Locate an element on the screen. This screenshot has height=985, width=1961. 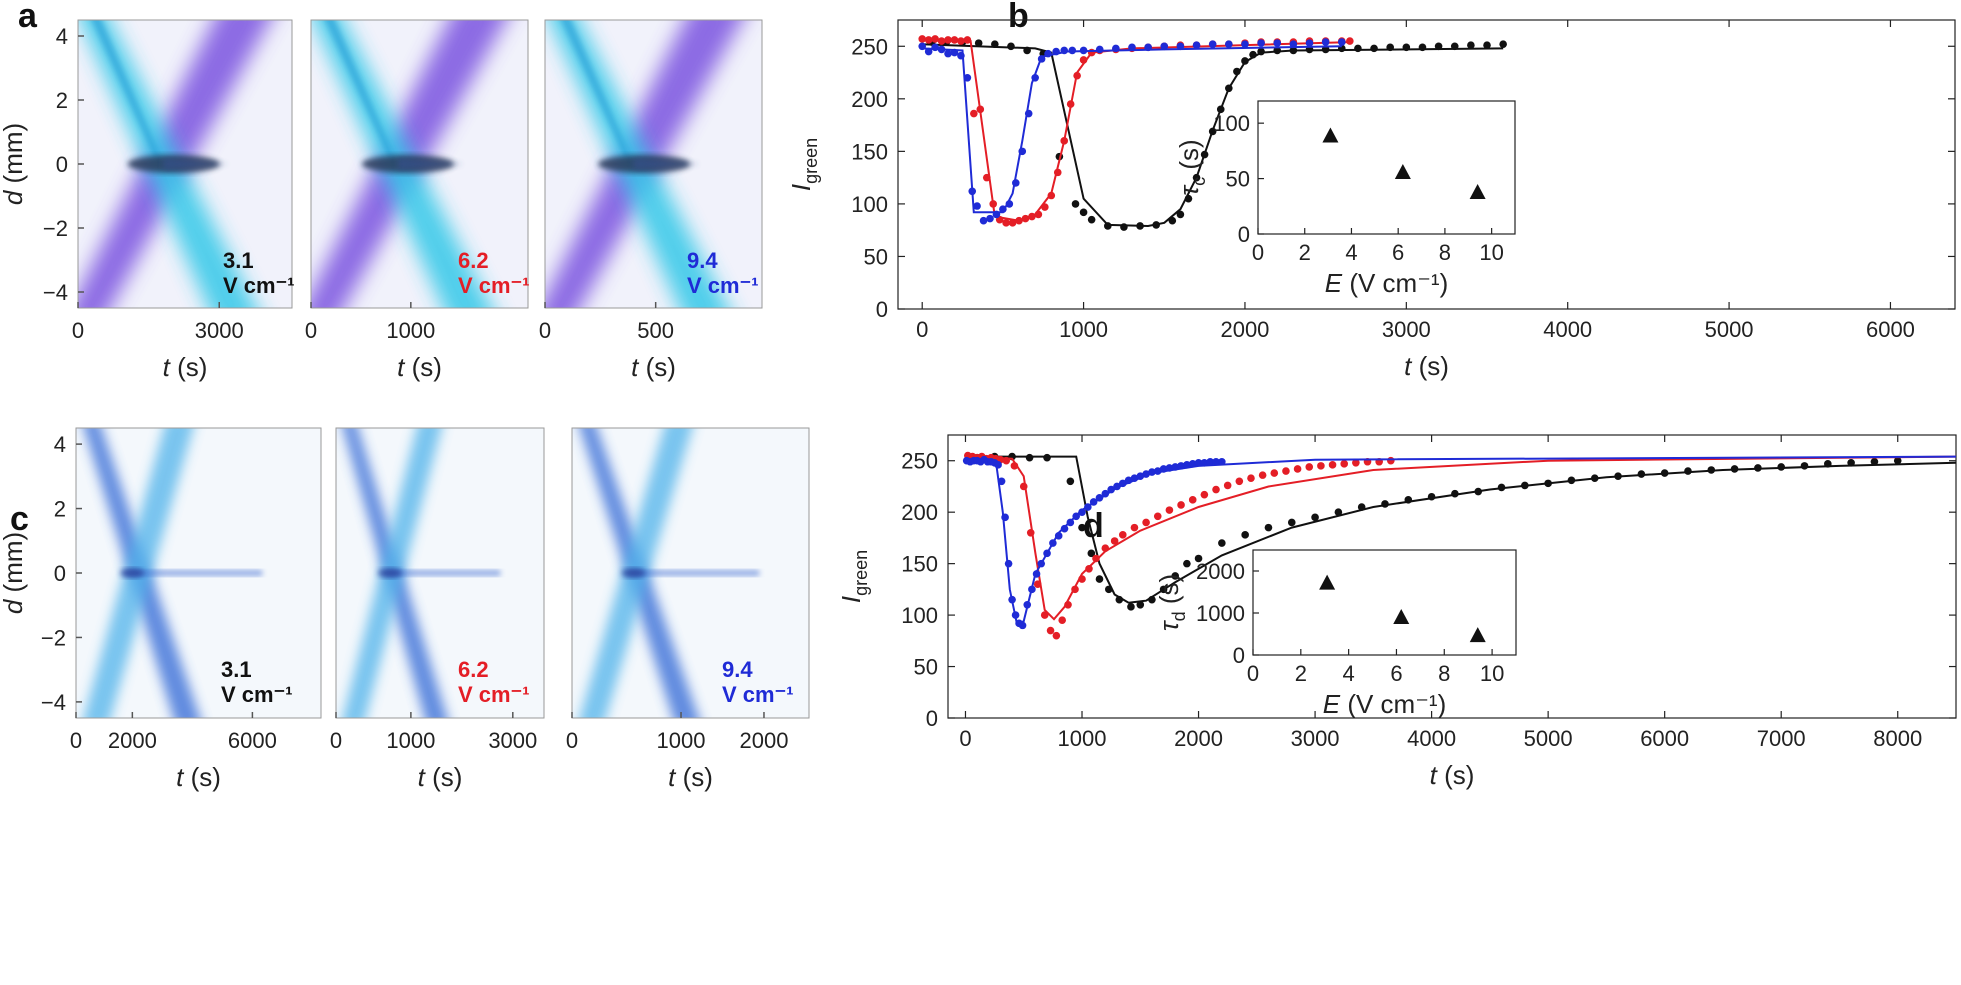
y-tick-label: 100 is located at coordinates (919, 615).